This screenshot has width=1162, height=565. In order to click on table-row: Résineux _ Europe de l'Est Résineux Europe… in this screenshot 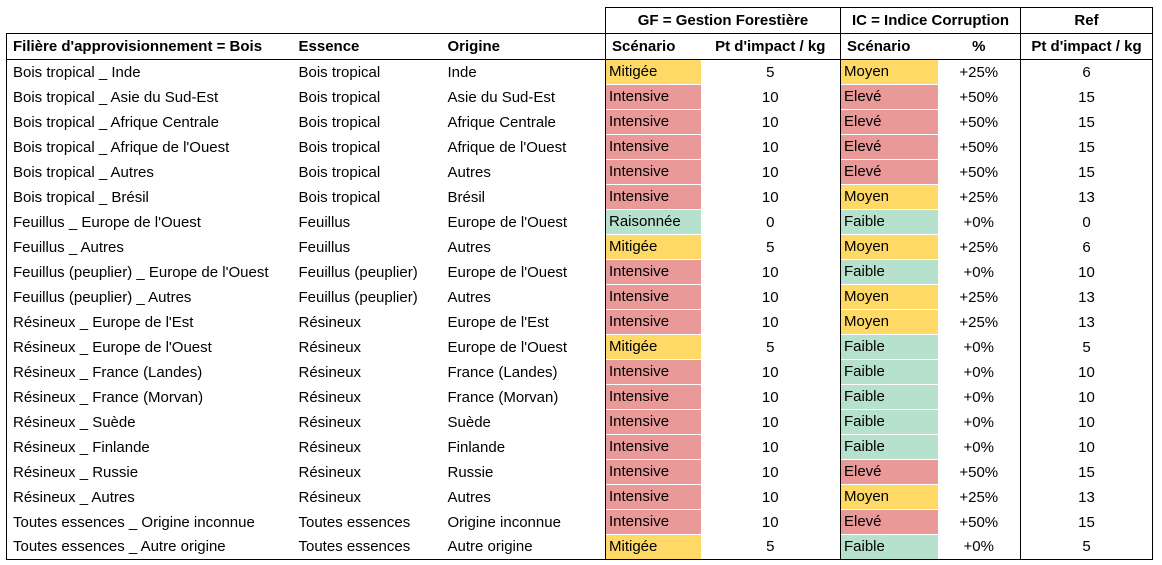, I will do `click(579, 322)`.